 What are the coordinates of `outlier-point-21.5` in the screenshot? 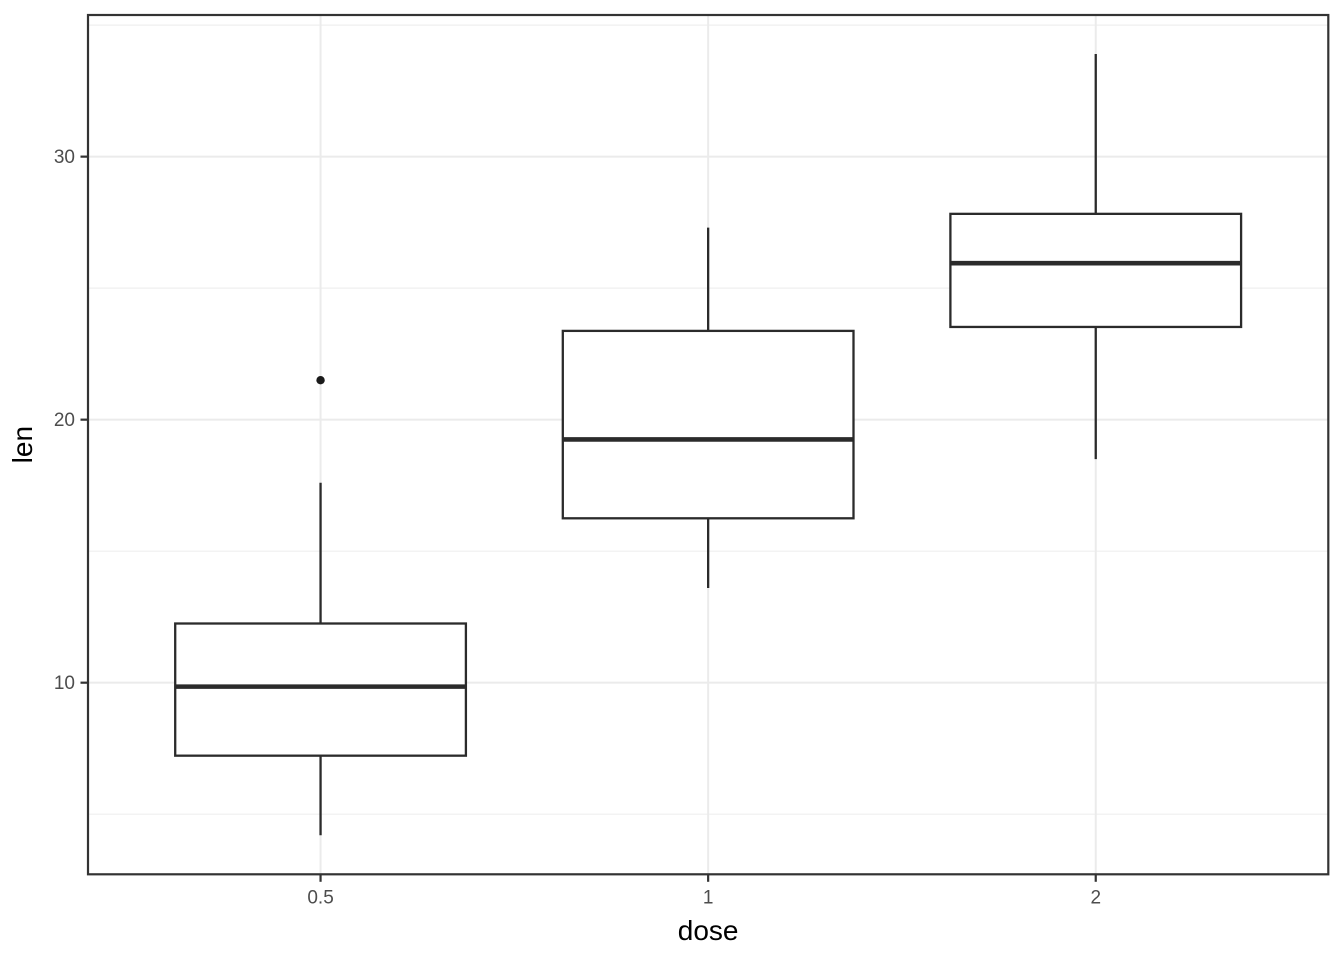 It's located at (320, 380).